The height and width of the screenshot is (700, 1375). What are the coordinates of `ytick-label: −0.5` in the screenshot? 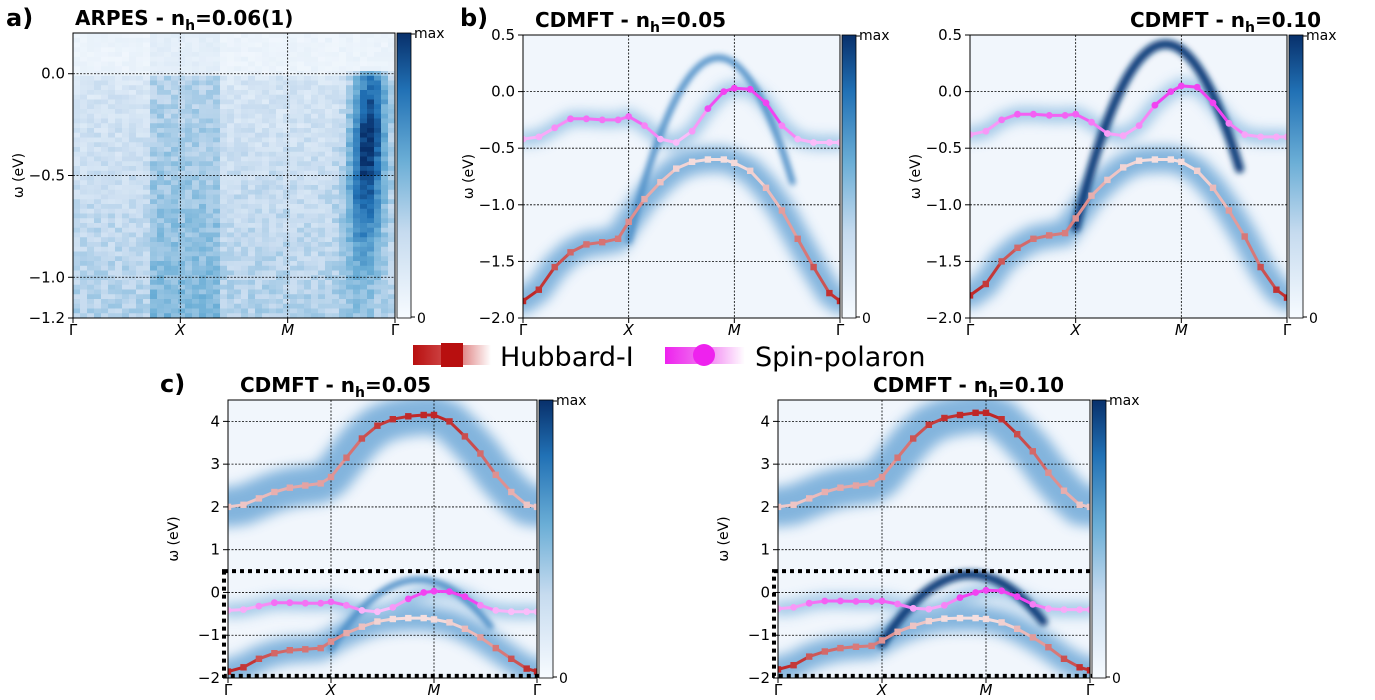 It's located at (944, 148).